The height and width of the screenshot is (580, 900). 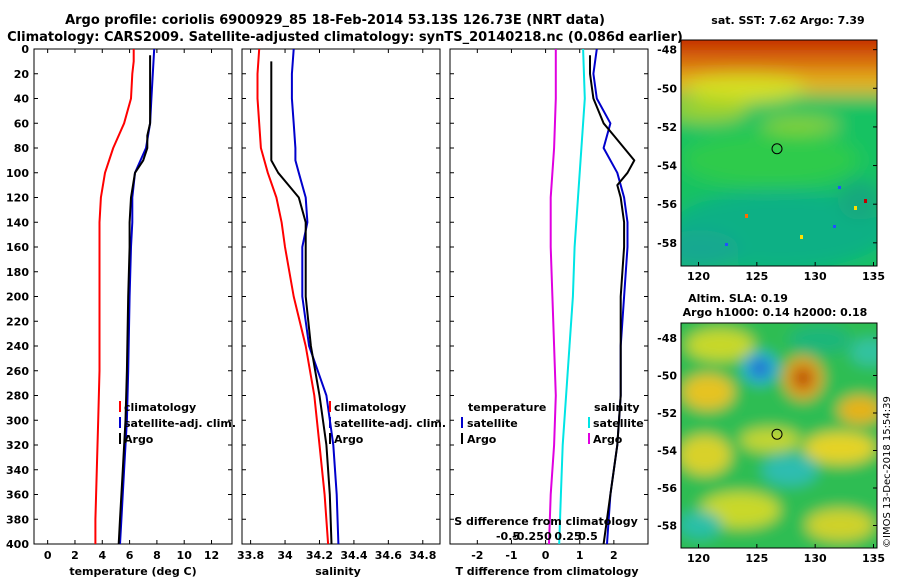 What do you see at coordinates (17, 396) in the screenshot?
I see `depth-tick-label: 280` at bounding box center [17, 396].